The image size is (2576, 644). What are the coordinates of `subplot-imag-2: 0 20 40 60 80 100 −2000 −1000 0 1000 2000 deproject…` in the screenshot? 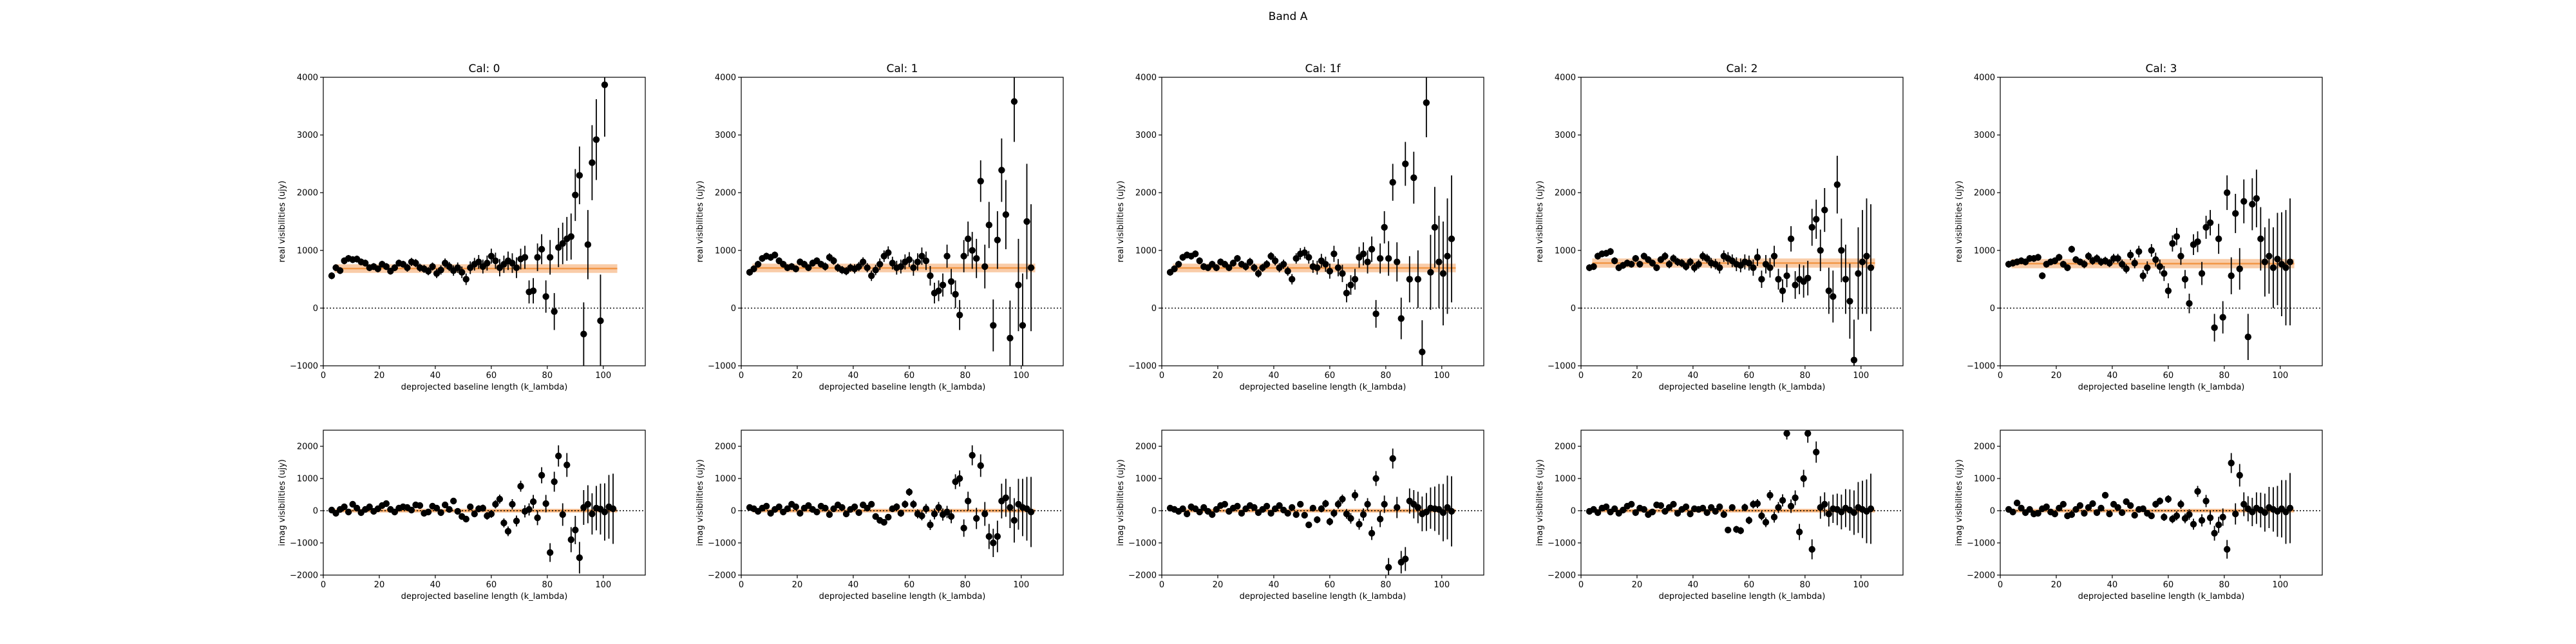 It's located at (1300, 515).